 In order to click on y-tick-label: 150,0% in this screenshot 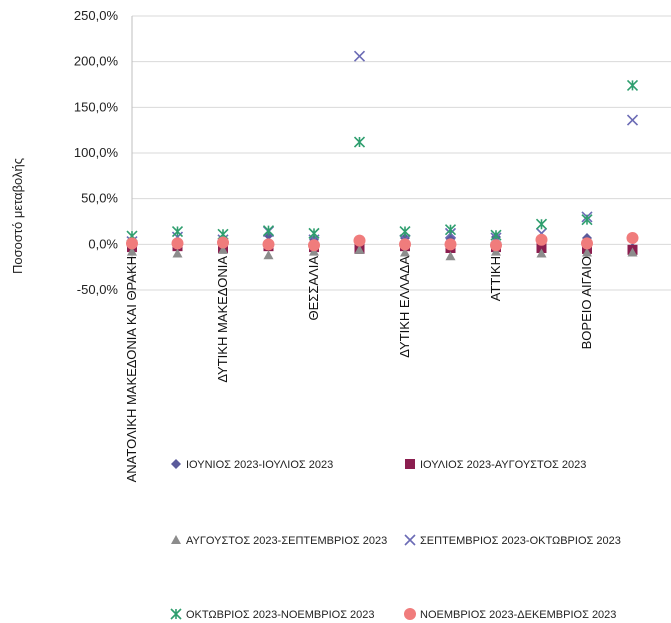, I will do `click(96, 106)`.